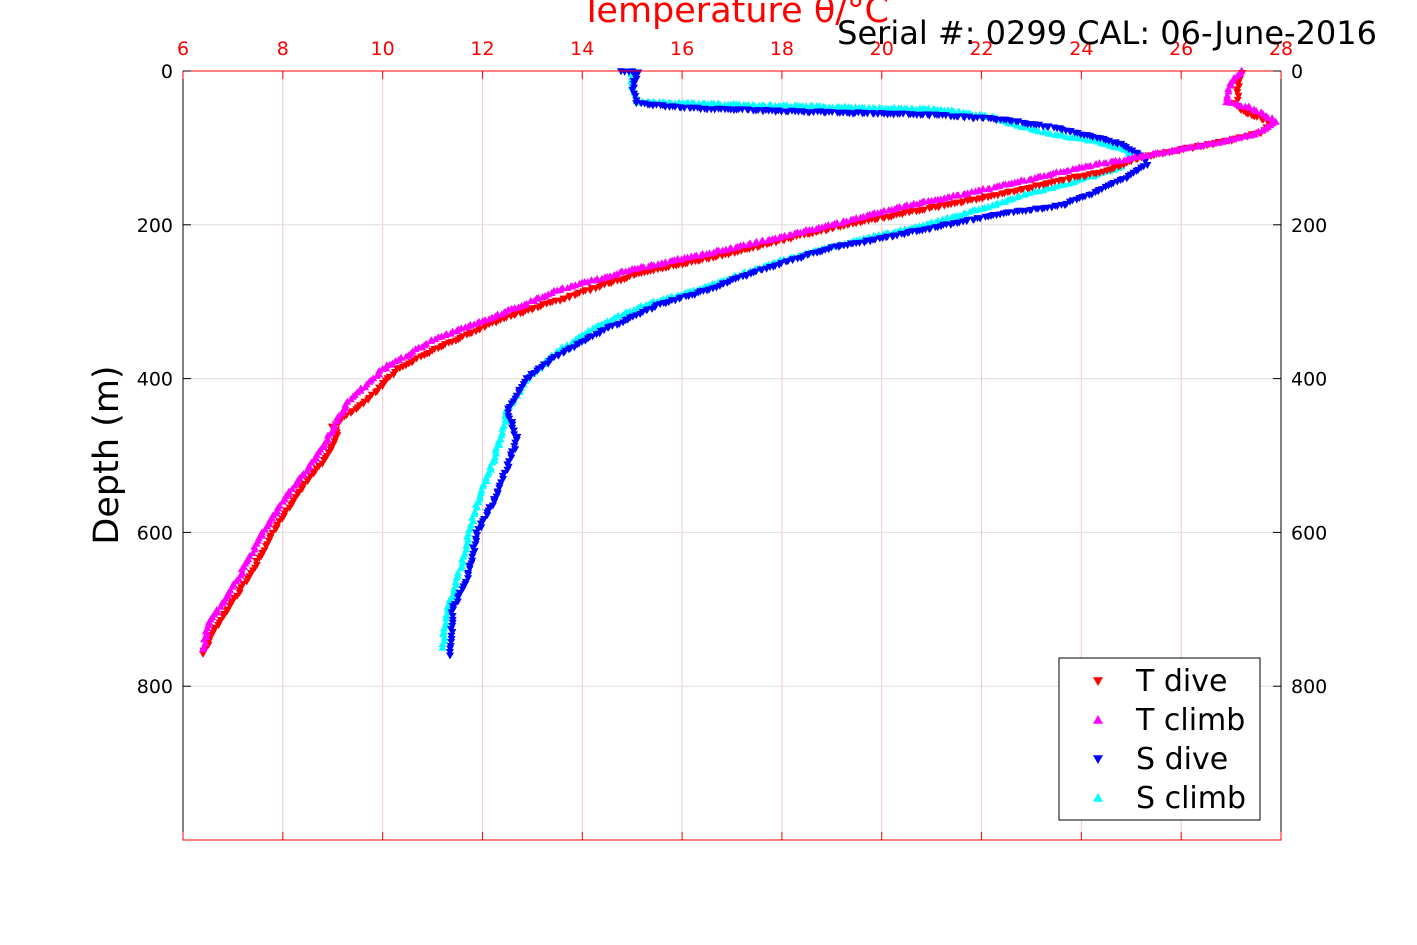 The height and width of the screenshot is (945, 1417). Describe the element at coordinates (383, 49) in the screenshot. I see `x-tick-label: 10` at that location.